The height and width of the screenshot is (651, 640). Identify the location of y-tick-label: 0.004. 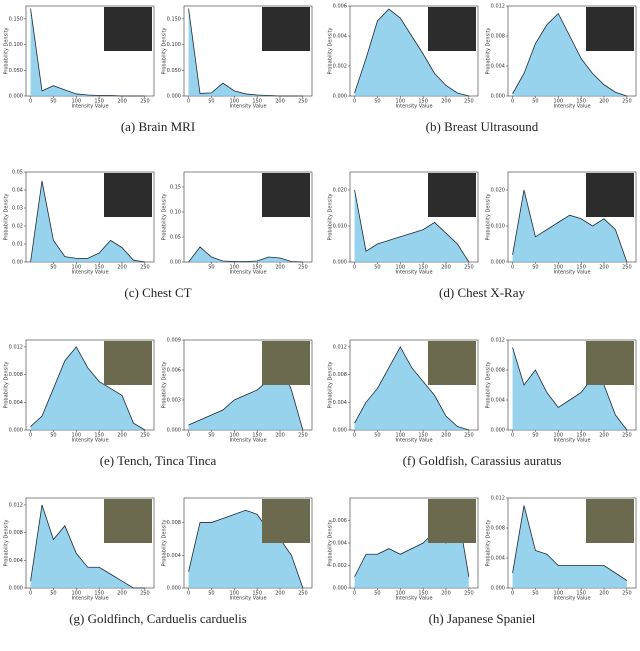
(498, 401).